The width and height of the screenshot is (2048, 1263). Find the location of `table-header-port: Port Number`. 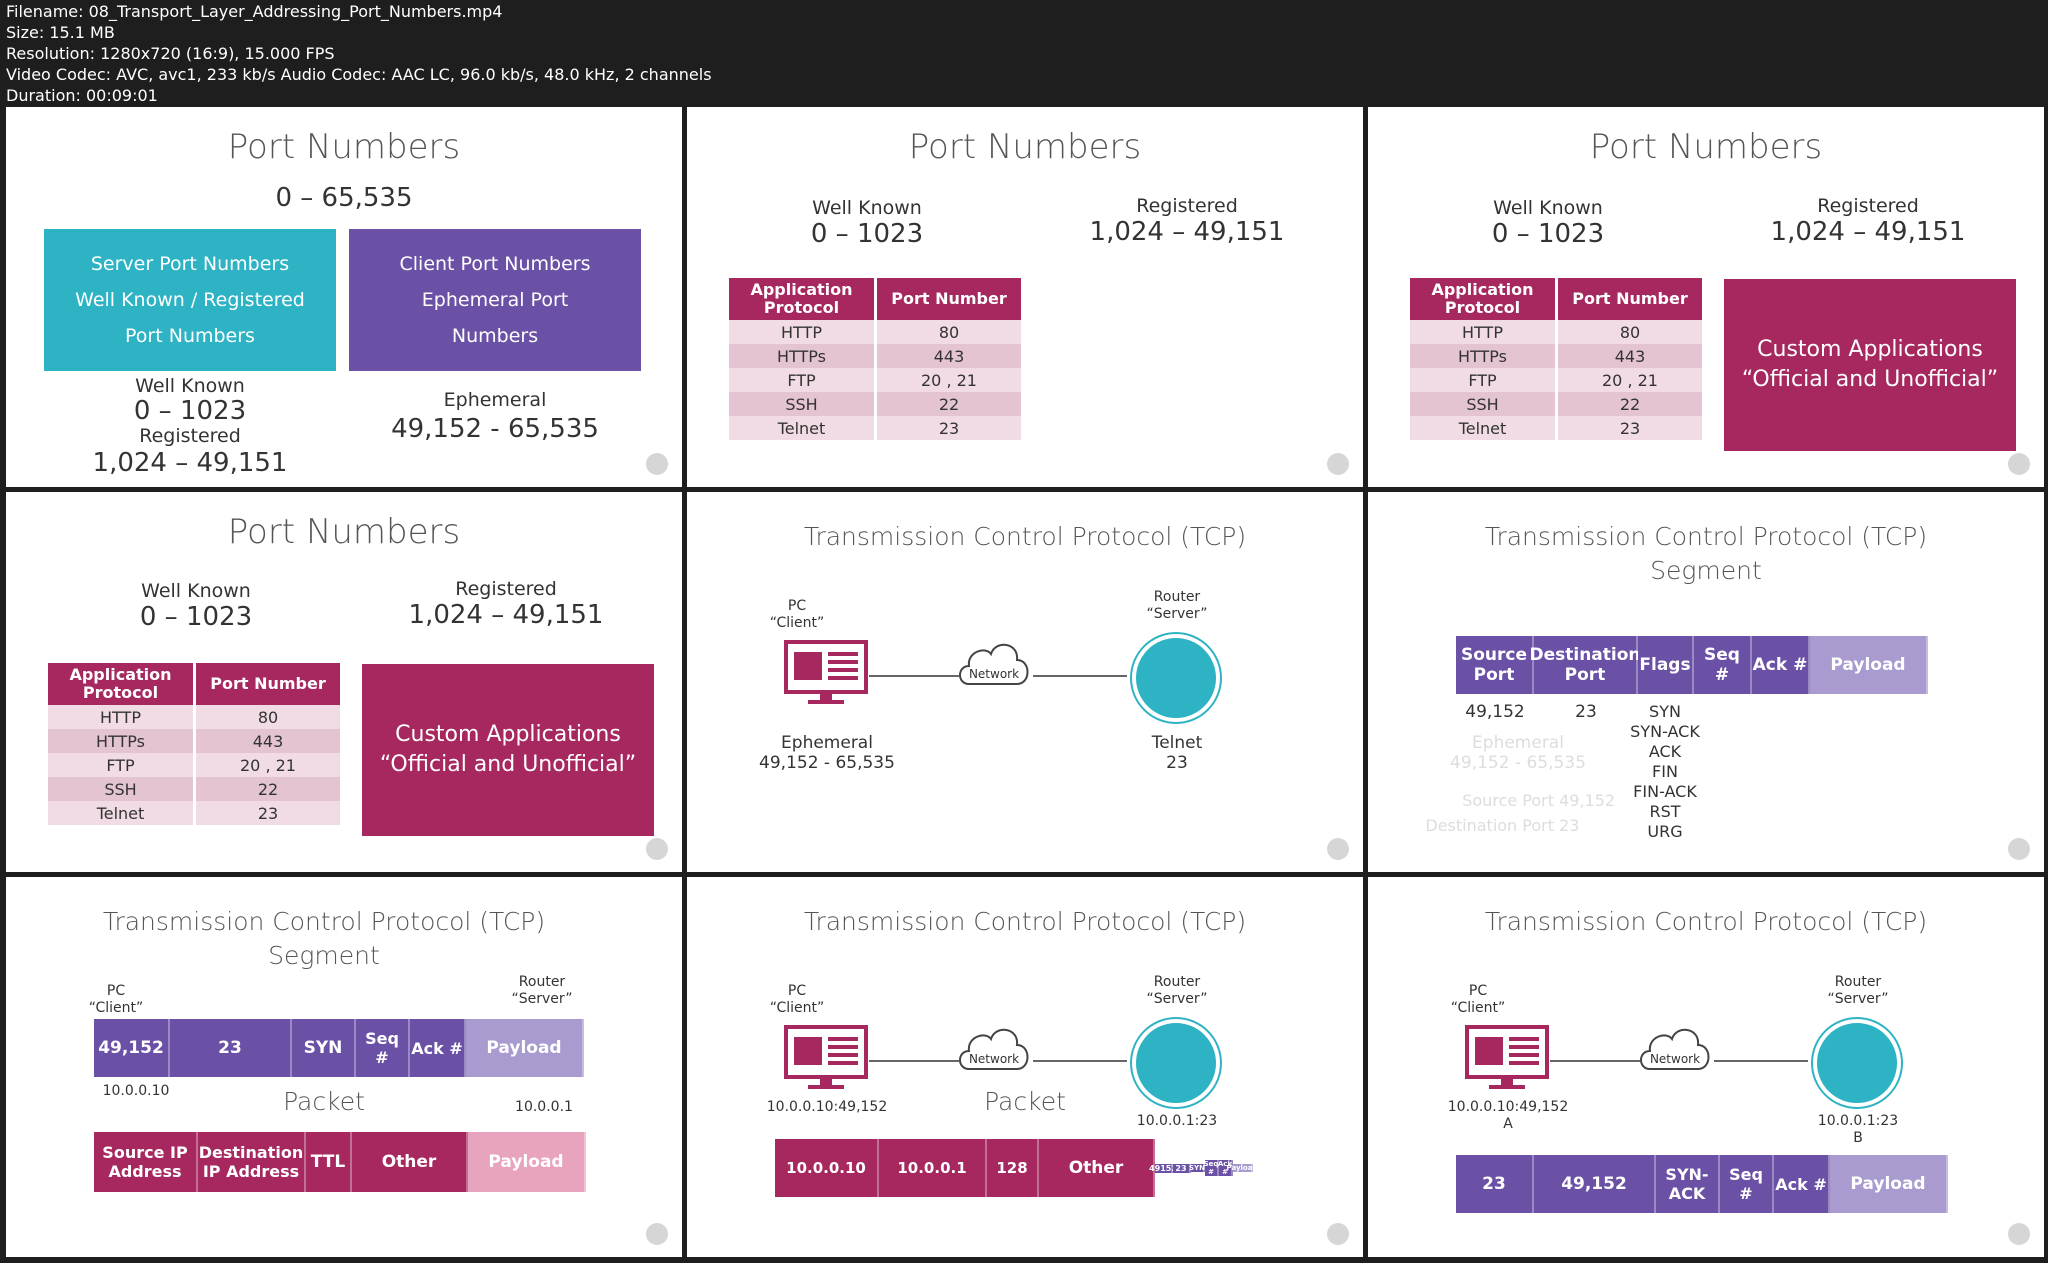

table-header-port: Port Number is located at coordinates (267, 684).